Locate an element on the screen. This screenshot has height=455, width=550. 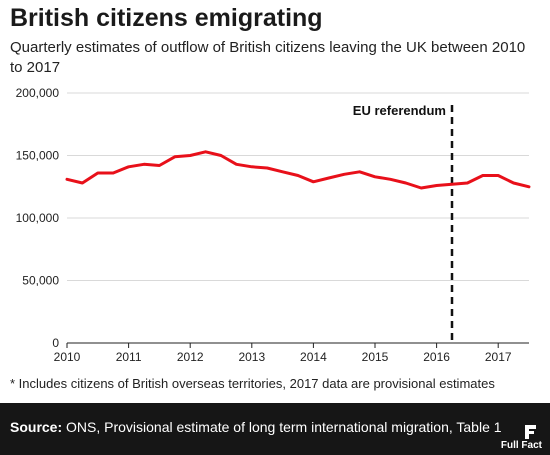
y-tick-label: 200,000 is located at coordinates (38, 93).